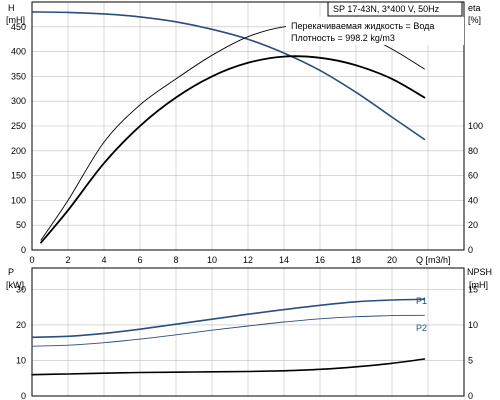  Describe the element at coordinates (248, 260) in the screenshot. I see `top-x-tick-label: 12` at that location.